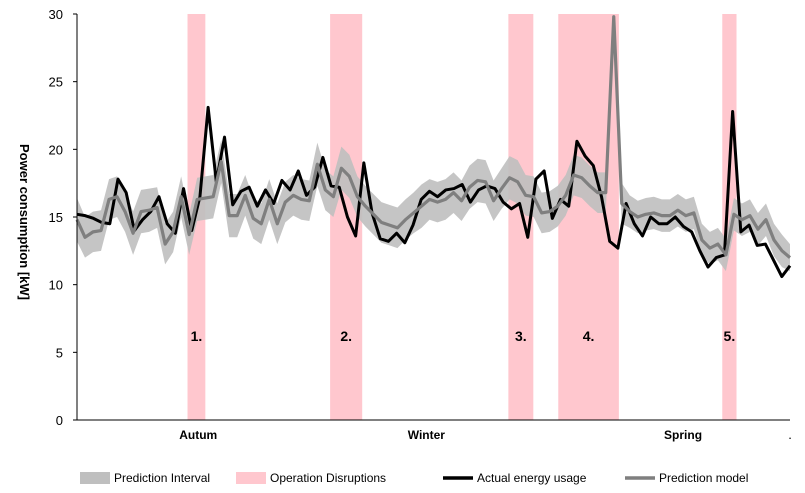 The image size is (805, 493). What do you see at coordinates (463, 336) in the screenshot?
I see `region-labels: 1. 2. 3. 4. 5.` at bounding box center [463, 336].